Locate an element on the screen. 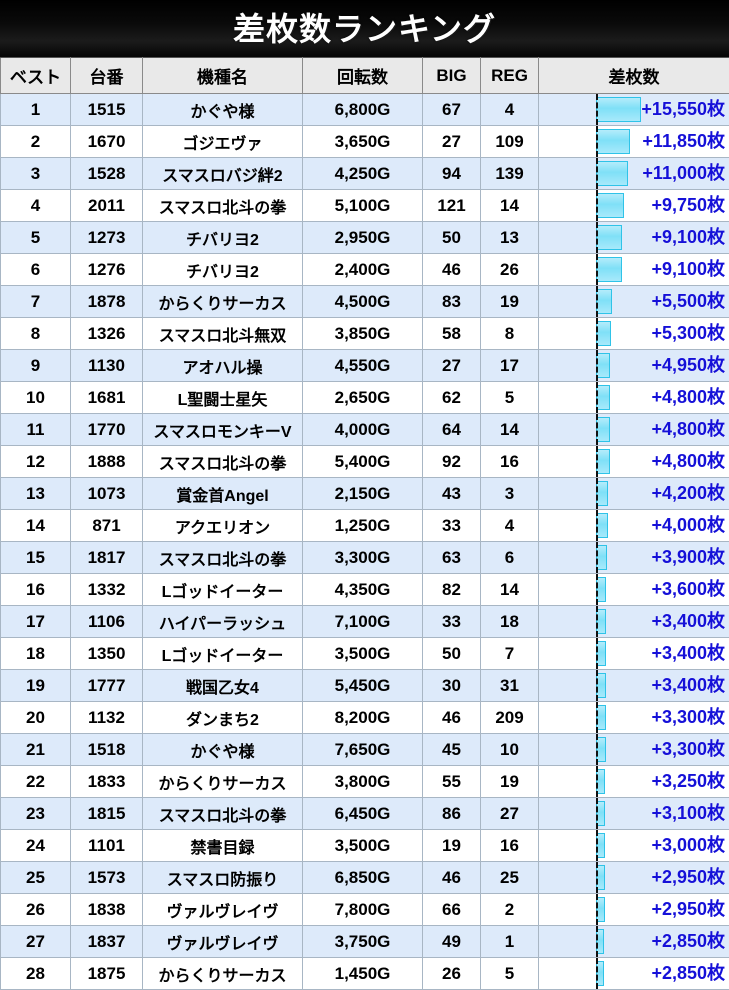 This screenshot has height=990, width=729. diff-value-label: +11,000枚 is located at coordinates (683, 173).